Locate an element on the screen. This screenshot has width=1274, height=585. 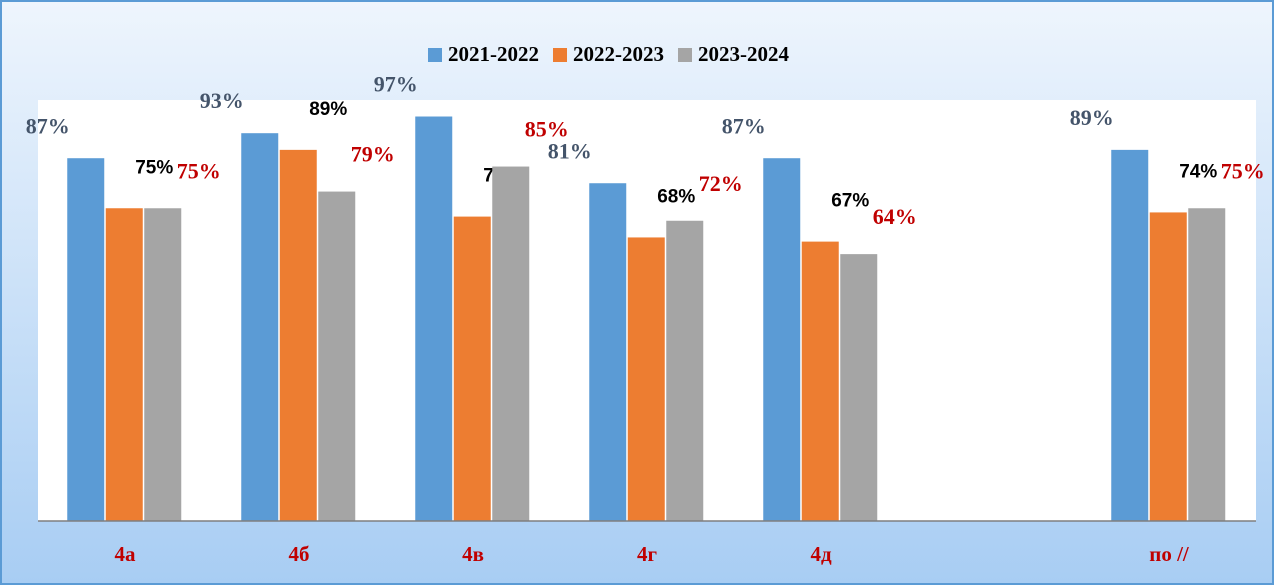
data-label: 79% is located at coordinates (373, 154).